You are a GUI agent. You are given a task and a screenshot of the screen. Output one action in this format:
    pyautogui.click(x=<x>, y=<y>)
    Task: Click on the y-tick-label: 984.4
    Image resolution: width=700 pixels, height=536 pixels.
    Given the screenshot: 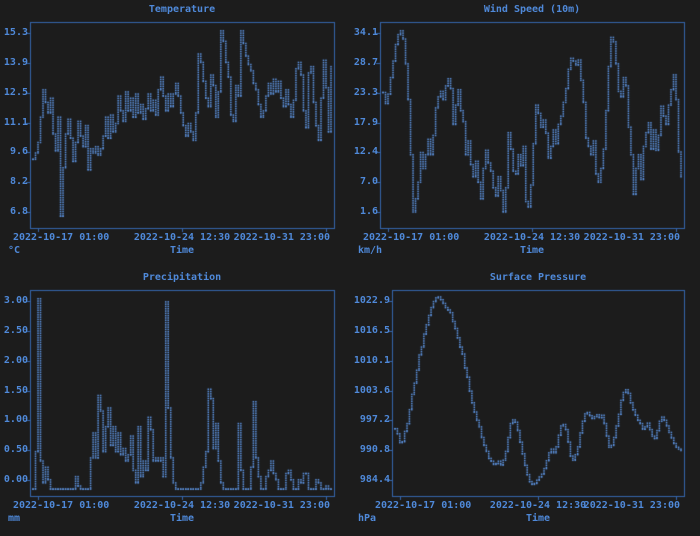 What is the action you would take?
    pyautogui.click(x=374, y=479)
    